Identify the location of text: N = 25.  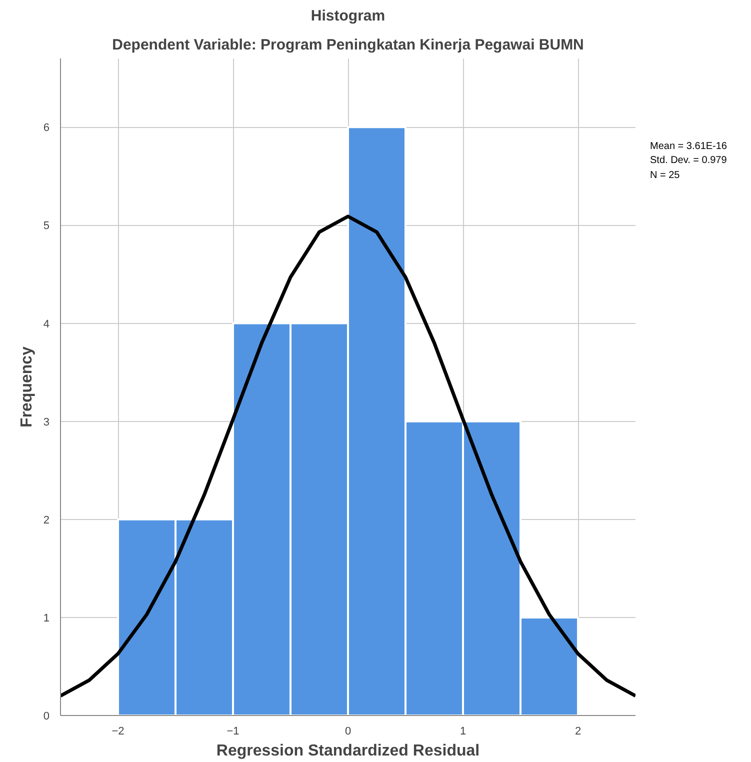
(665, 175).